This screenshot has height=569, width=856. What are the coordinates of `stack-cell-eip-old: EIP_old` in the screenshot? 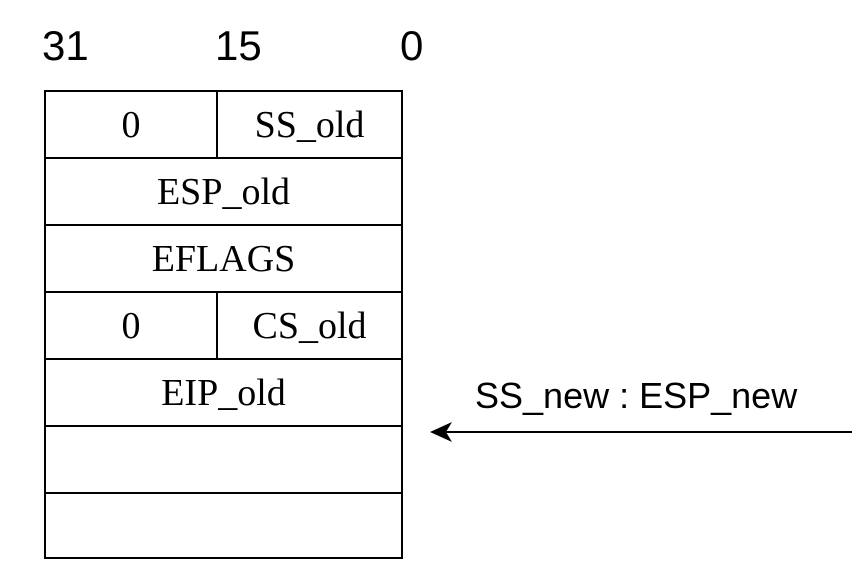 It's located at (223, 392).